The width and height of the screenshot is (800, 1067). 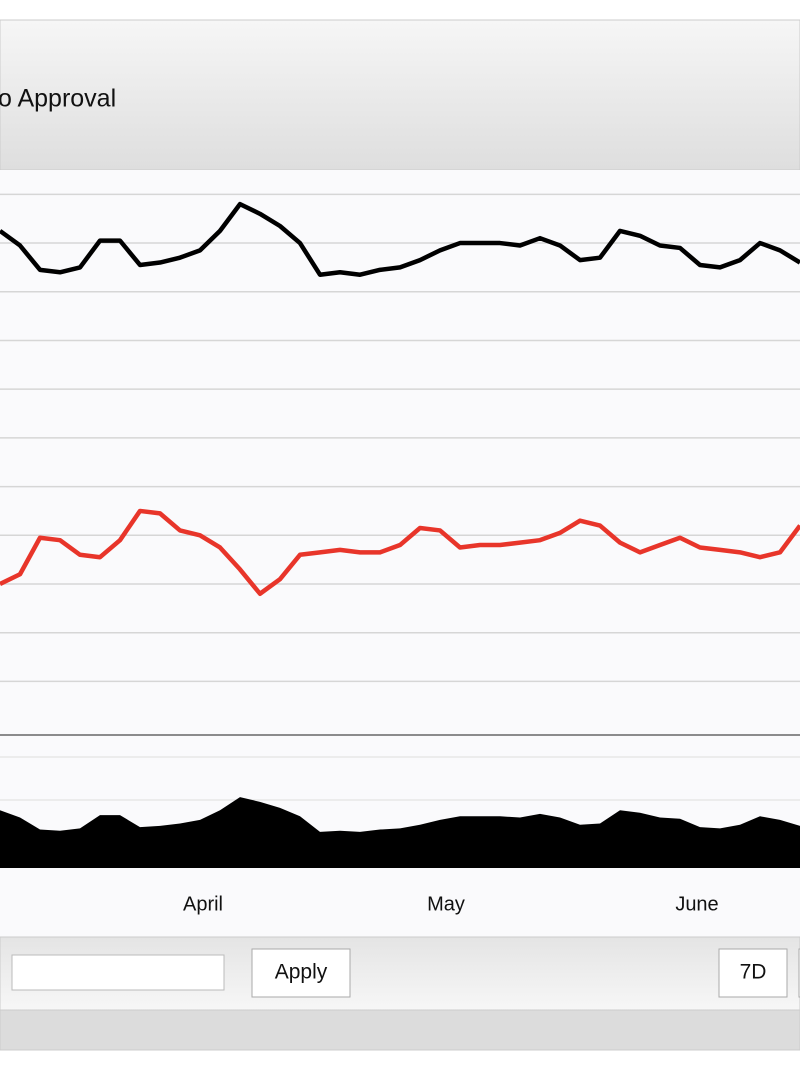 I want to click on navigator-area, so click(x=400, y=832).